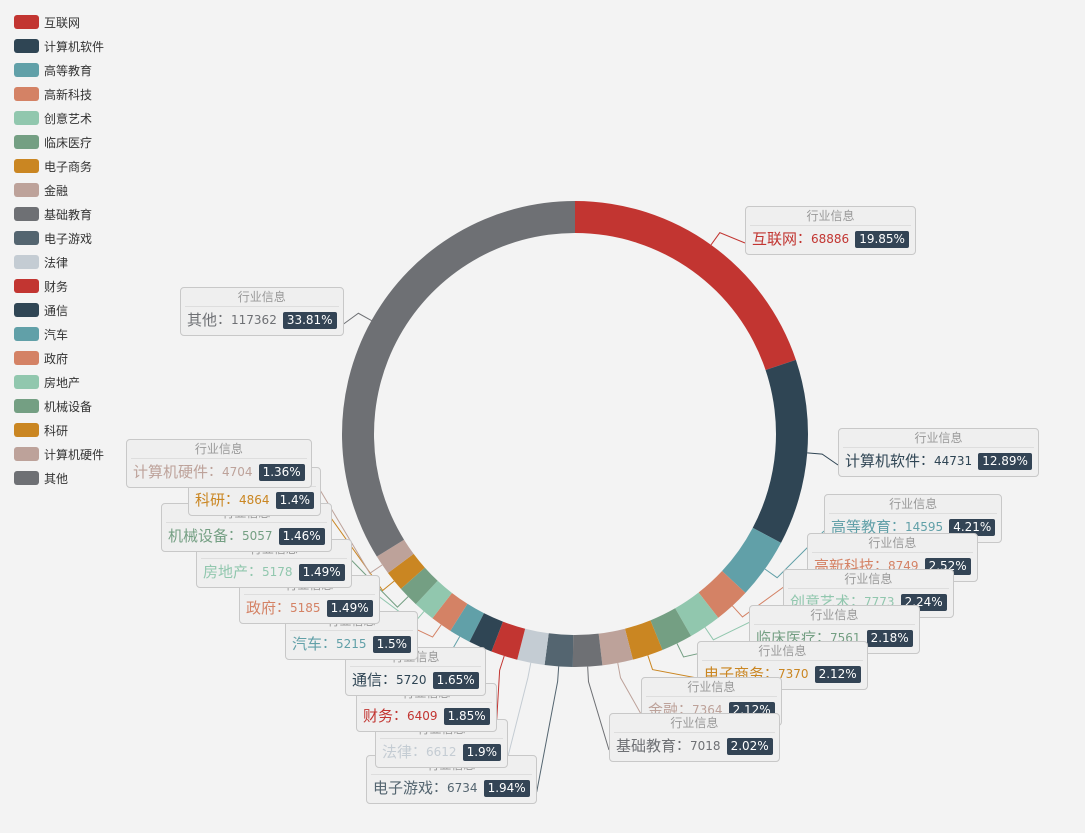 This screenshot has height=833, width=1085. Describe the element at coordinates (305, 608) in the screenshot. I see `label-value: 5185` at that location.